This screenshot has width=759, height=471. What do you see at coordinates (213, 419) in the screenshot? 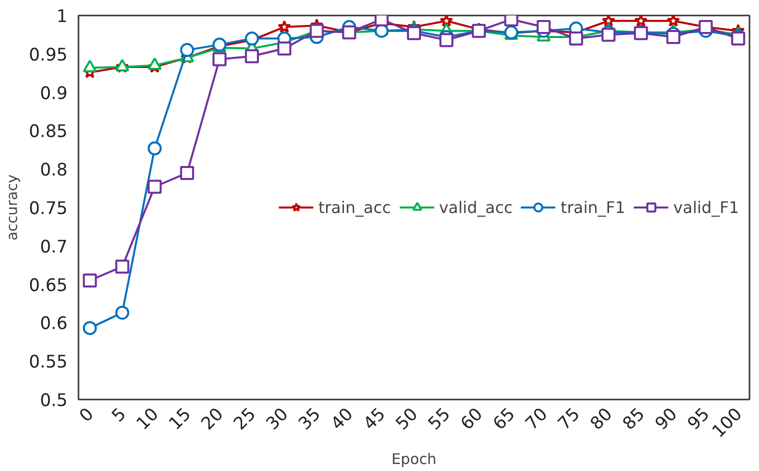
I see `x-tick-label: 20` at bounding box center [213, 419].